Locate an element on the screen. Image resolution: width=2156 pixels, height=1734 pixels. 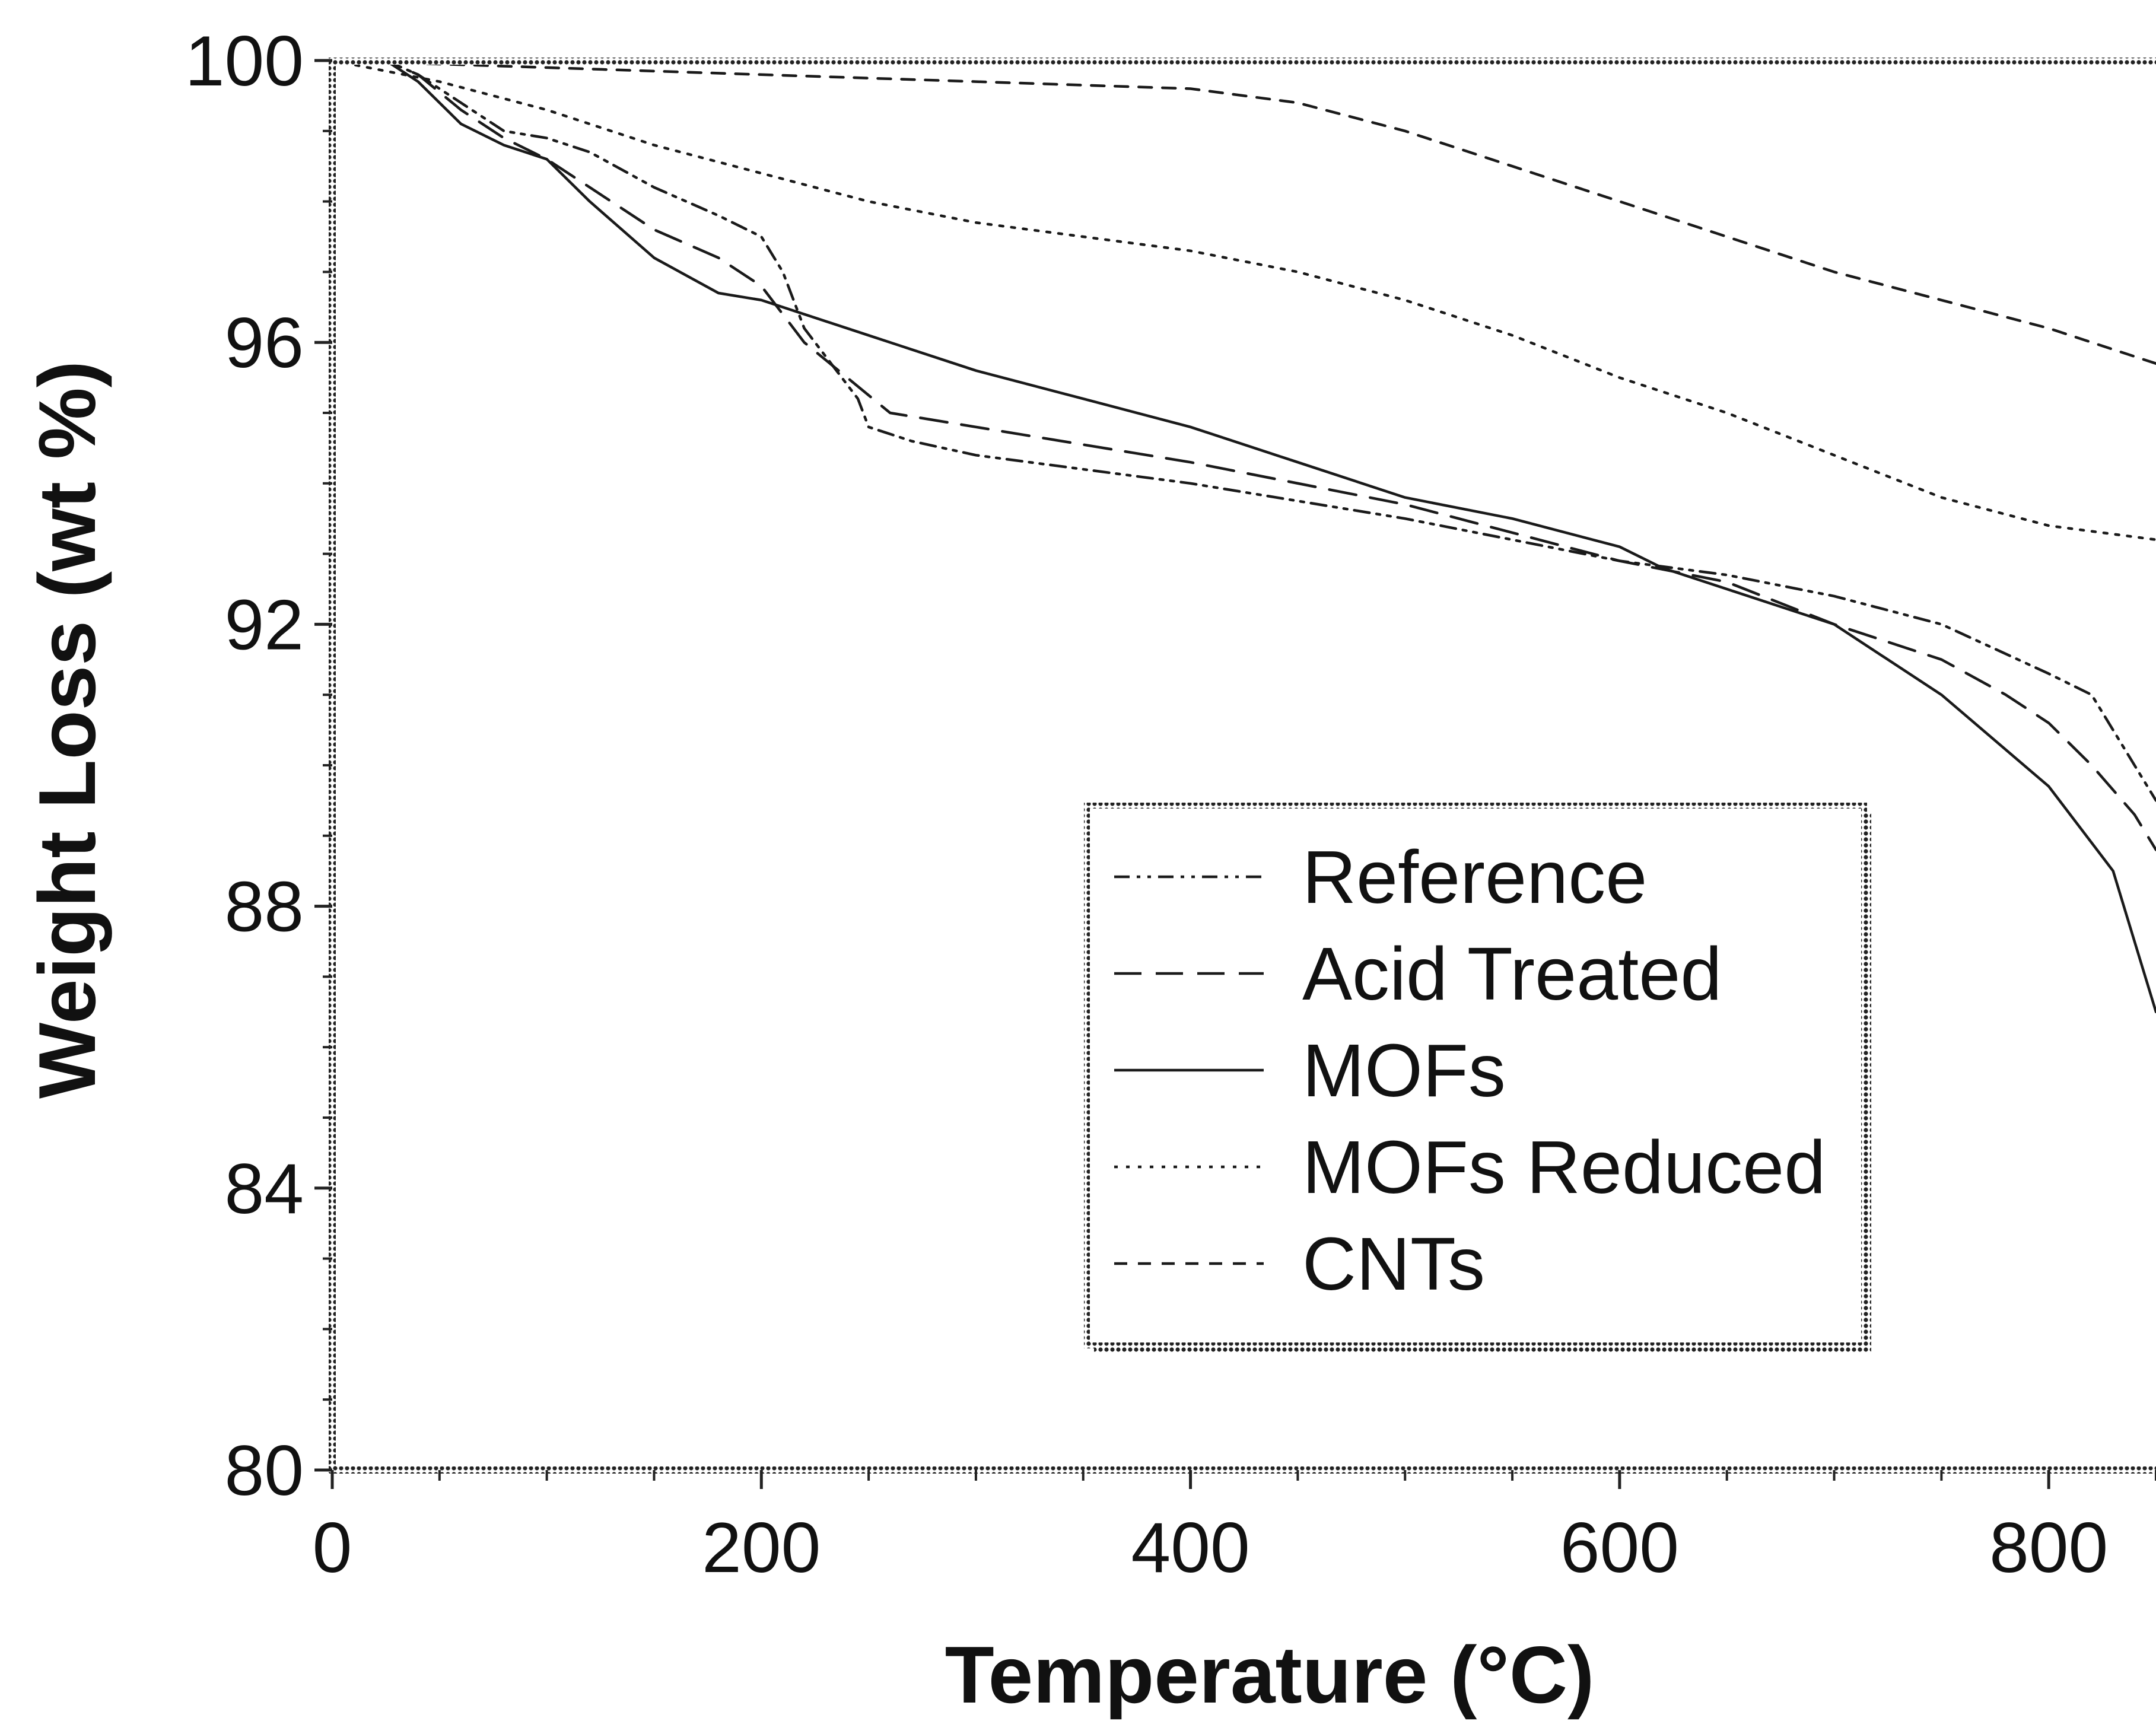
x-tick-label-0: 0 is located at coordinates (332, 1548).